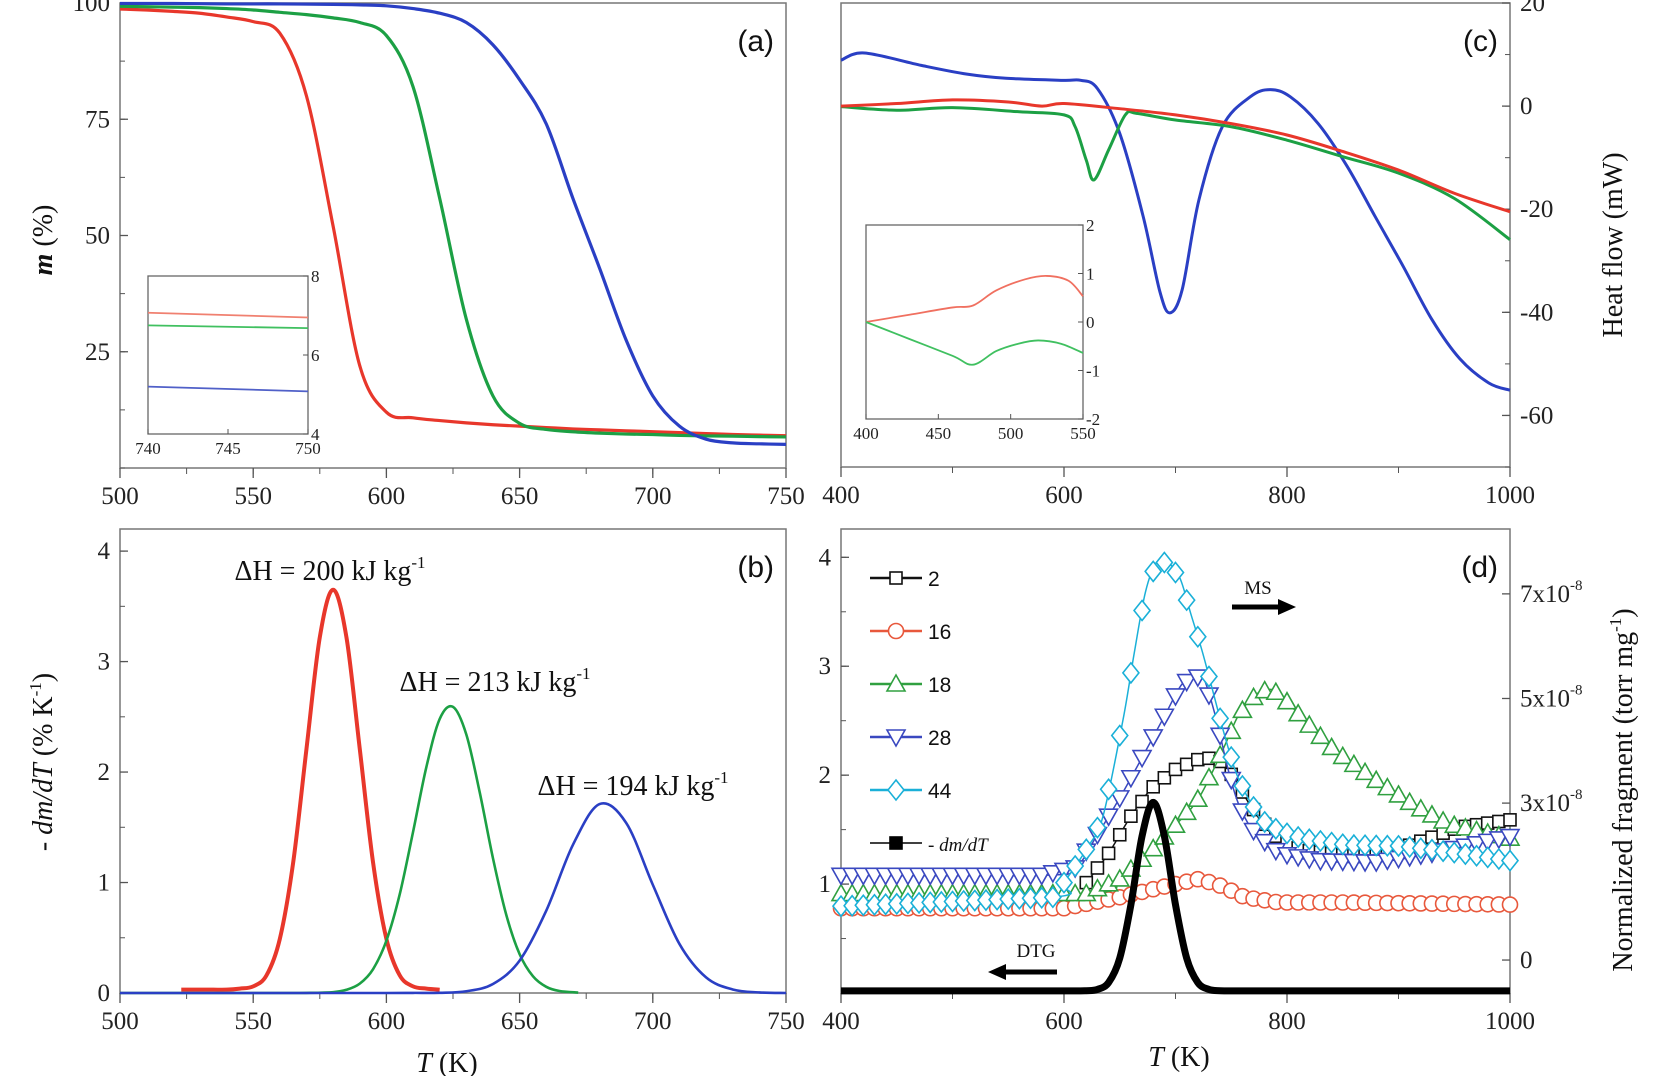  What do you see at coordinates (1035, 951) in the screenshot?
I see `dtg-annotation: DTG` at bounding box center [1035, 951].